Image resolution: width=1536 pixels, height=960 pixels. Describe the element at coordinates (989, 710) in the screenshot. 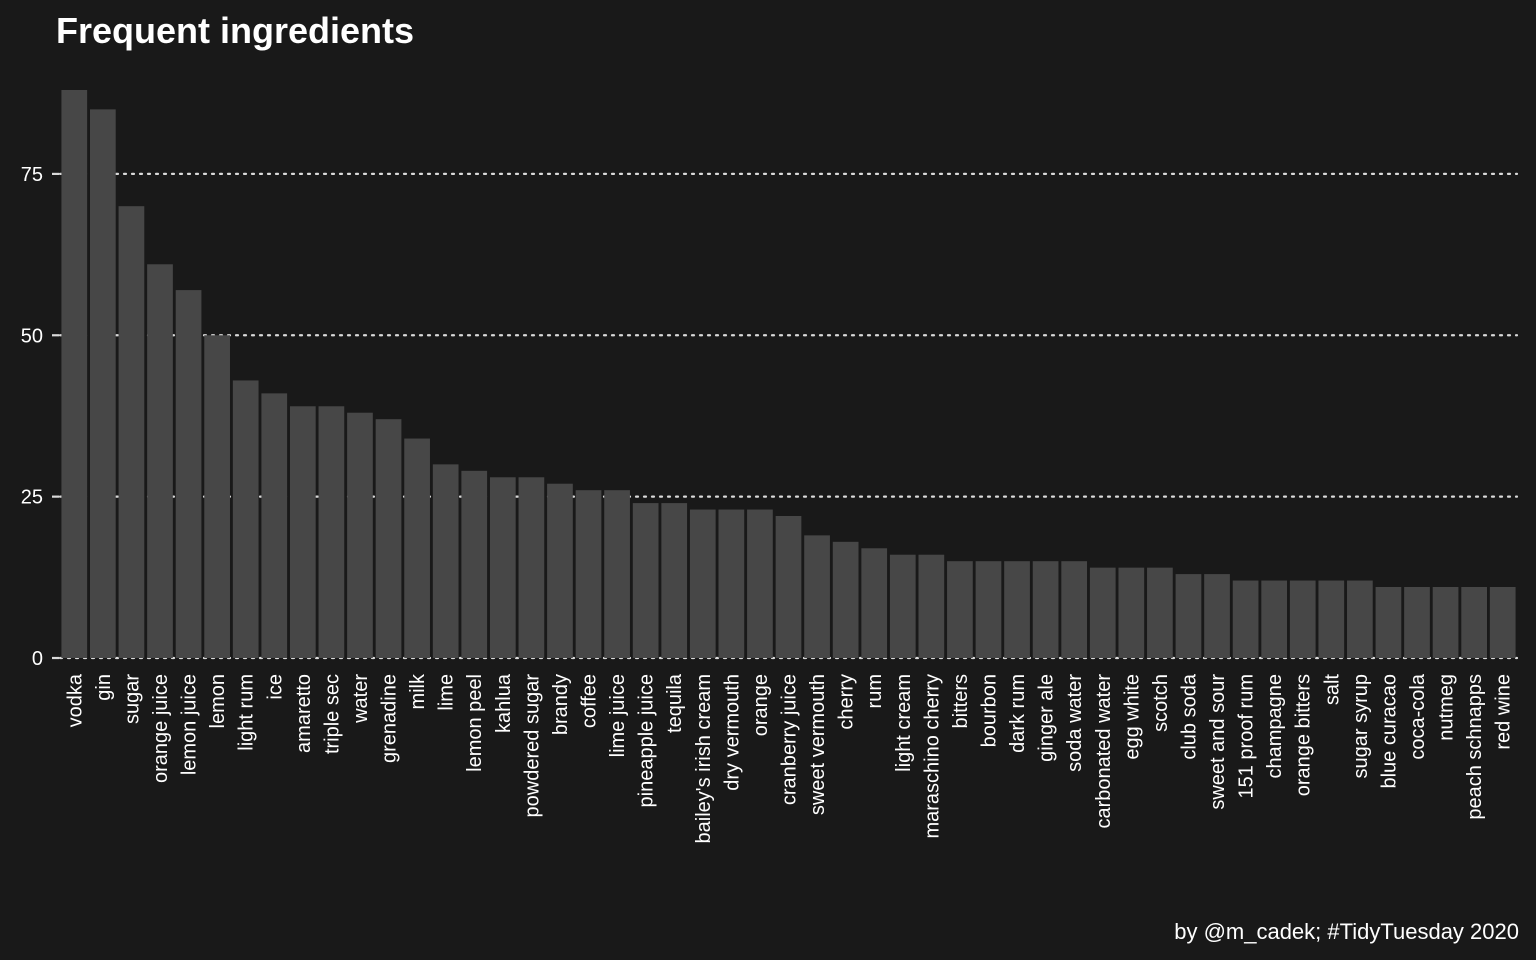

I see `x-tick-label: bourbon` at that location.